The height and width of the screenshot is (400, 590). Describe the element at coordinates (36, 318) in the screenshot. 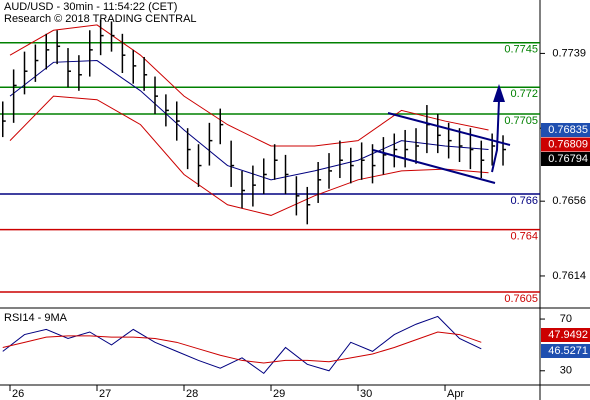

I see `rsi-title: RSI14 - 9MA` at that location.